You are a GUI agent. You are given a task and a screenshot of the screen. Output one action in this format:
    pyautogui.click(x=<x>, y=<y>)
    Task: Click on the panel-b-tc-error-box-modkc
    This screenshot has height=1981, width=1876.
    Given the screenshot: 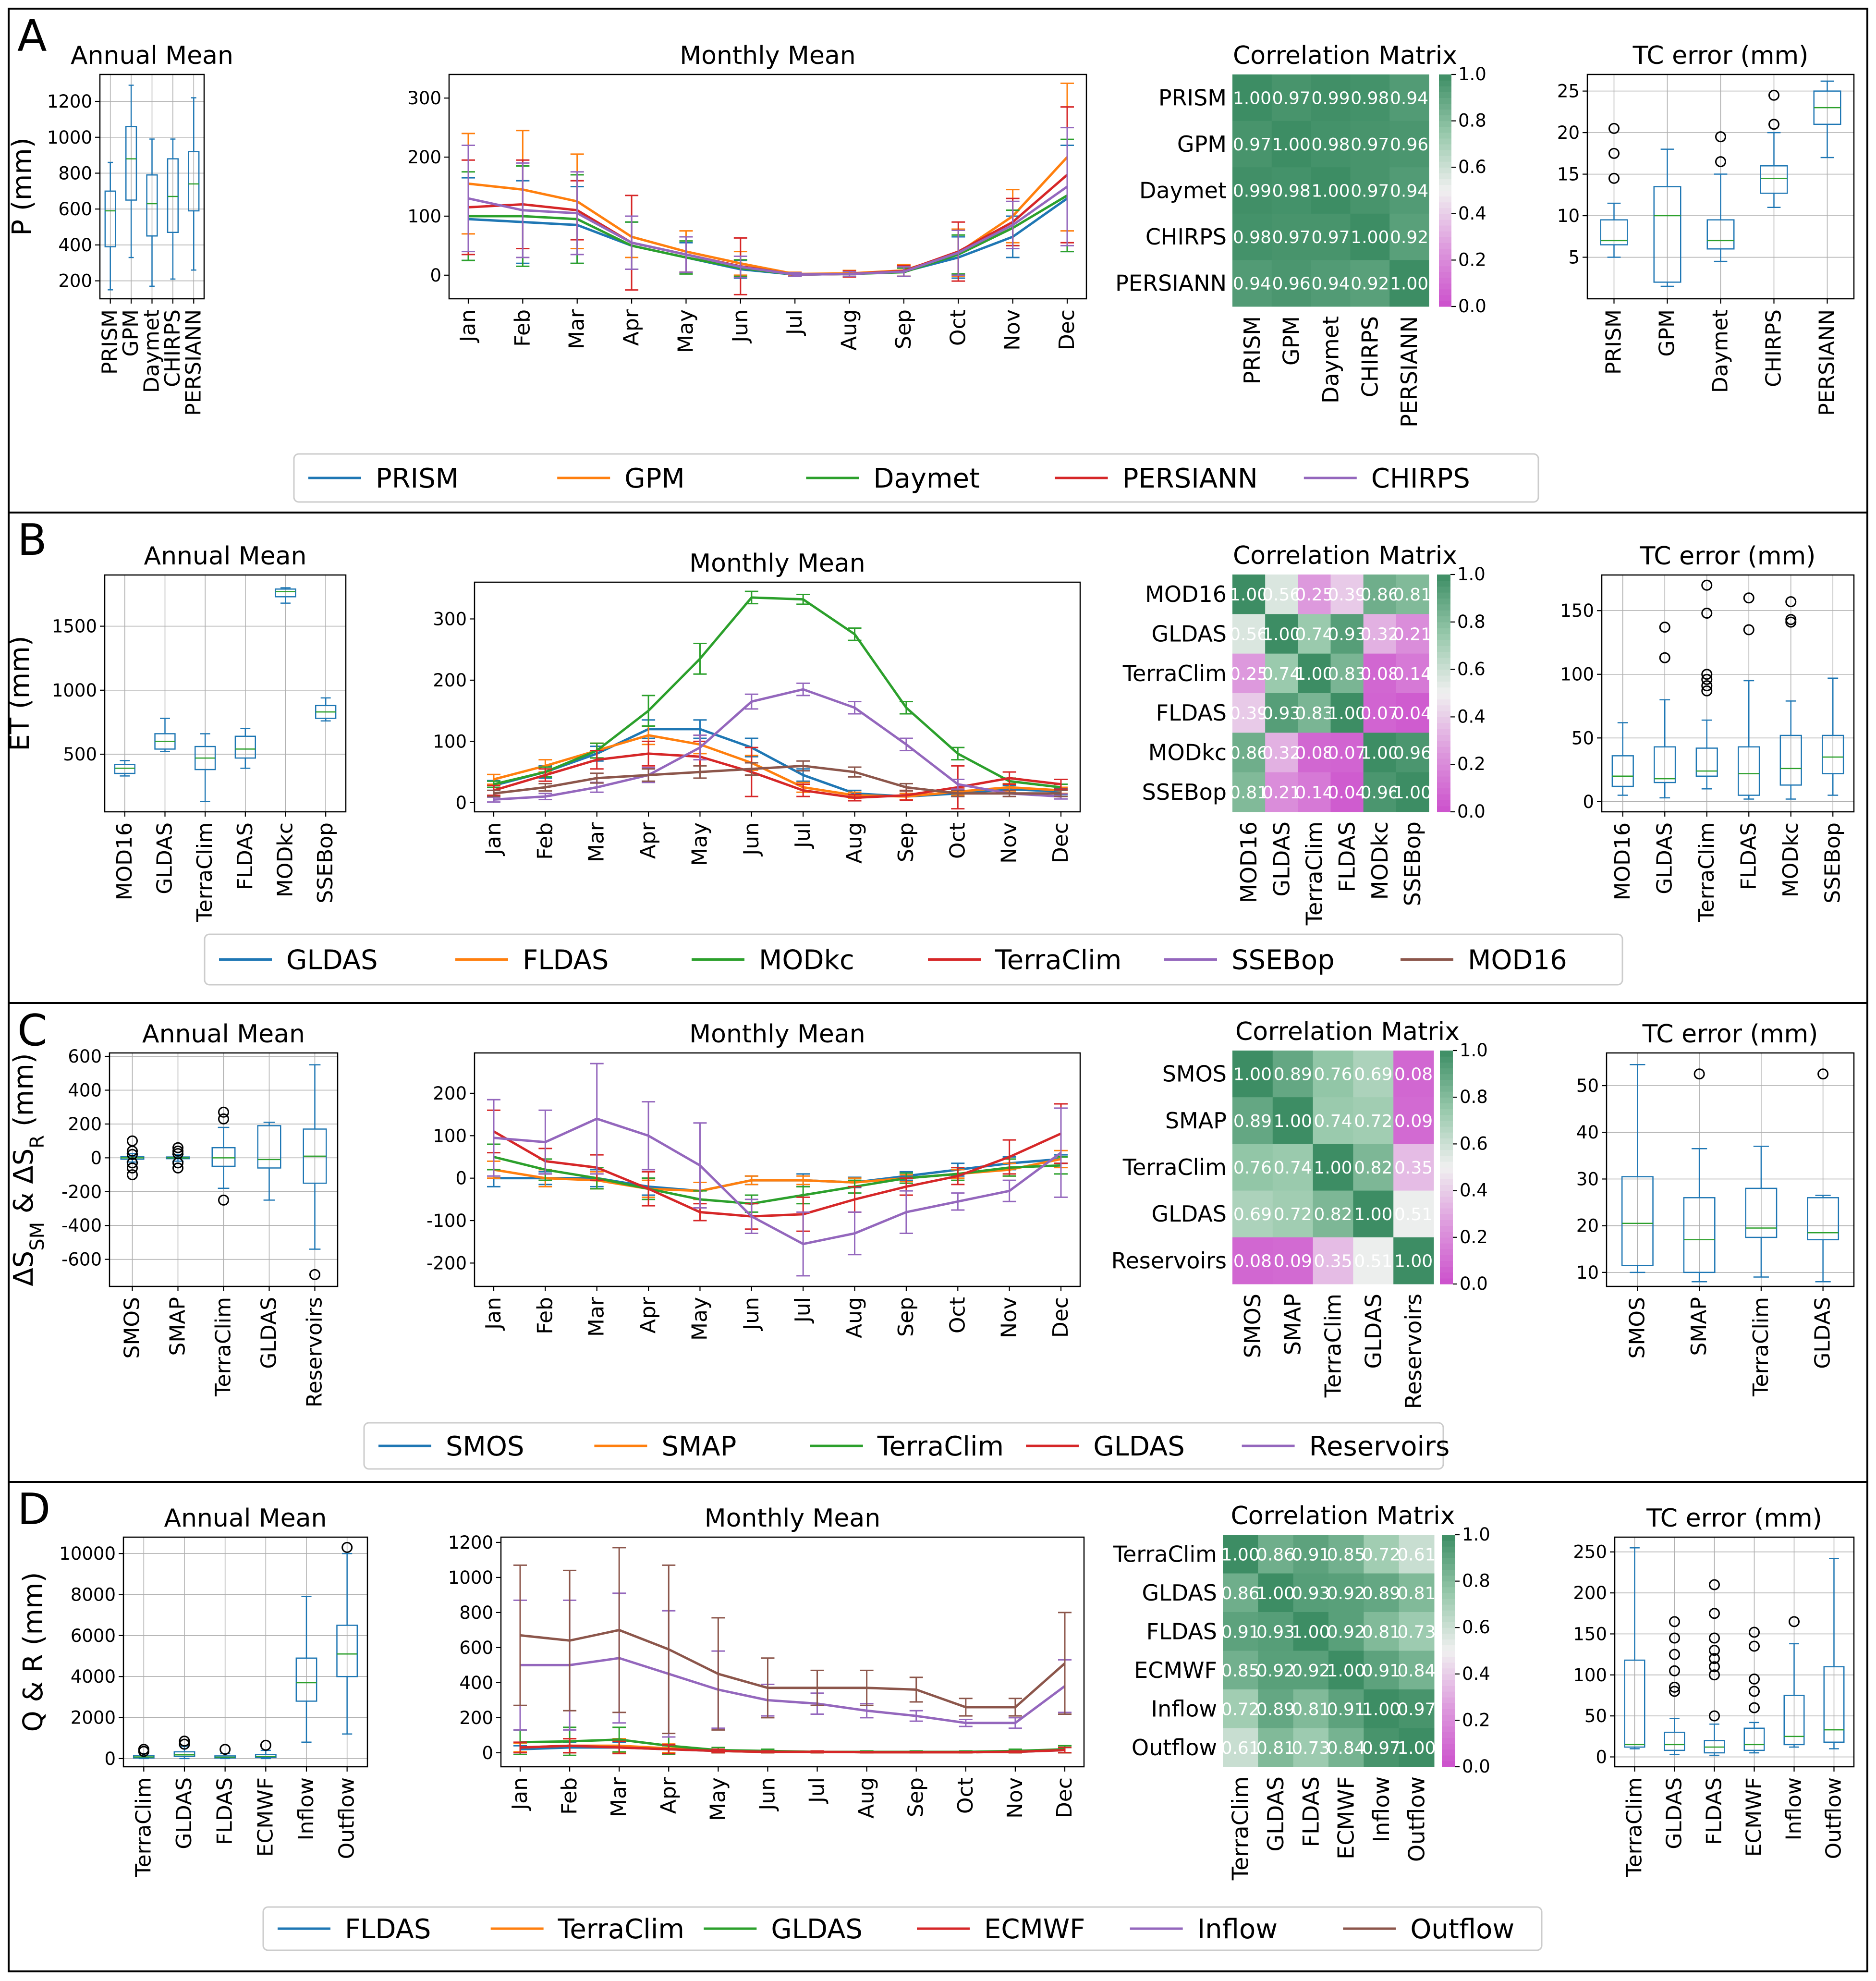 What is the action you would take?
    pyautogui.click(x=1790, y=698)
    